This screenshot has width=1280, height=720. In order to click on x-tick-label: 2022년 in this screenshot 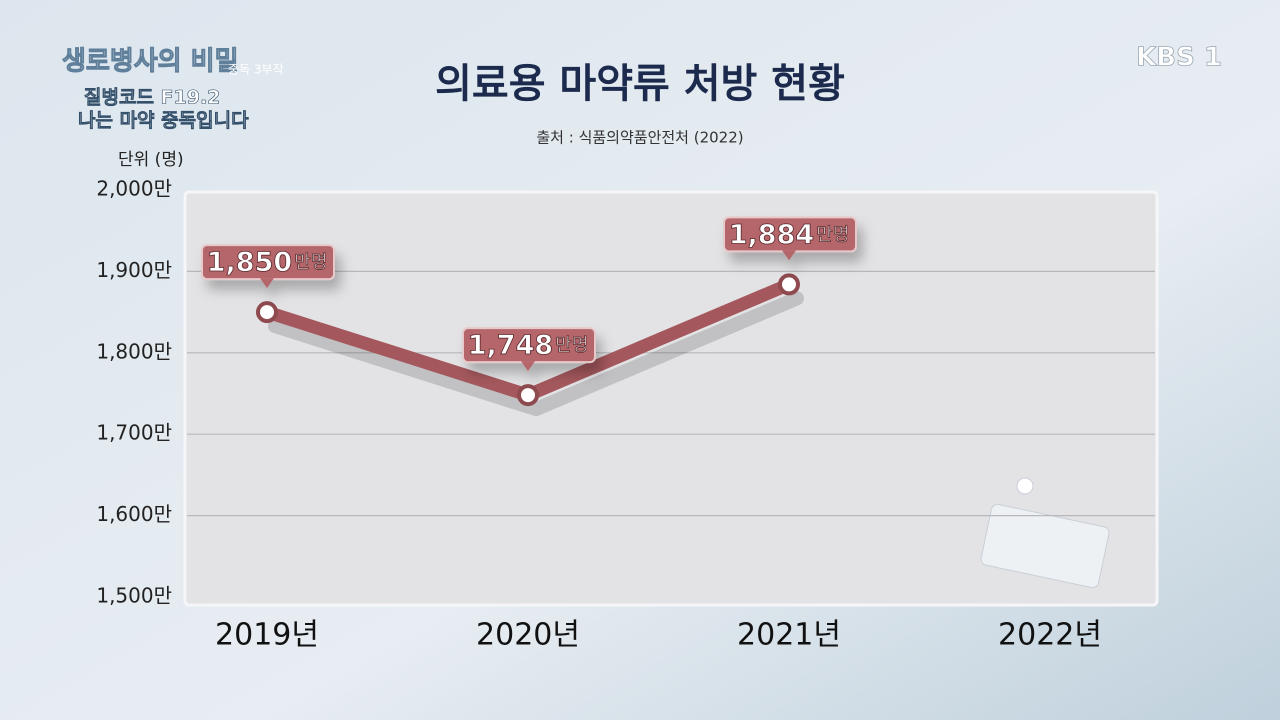, I will do `click(1050, 635)`.